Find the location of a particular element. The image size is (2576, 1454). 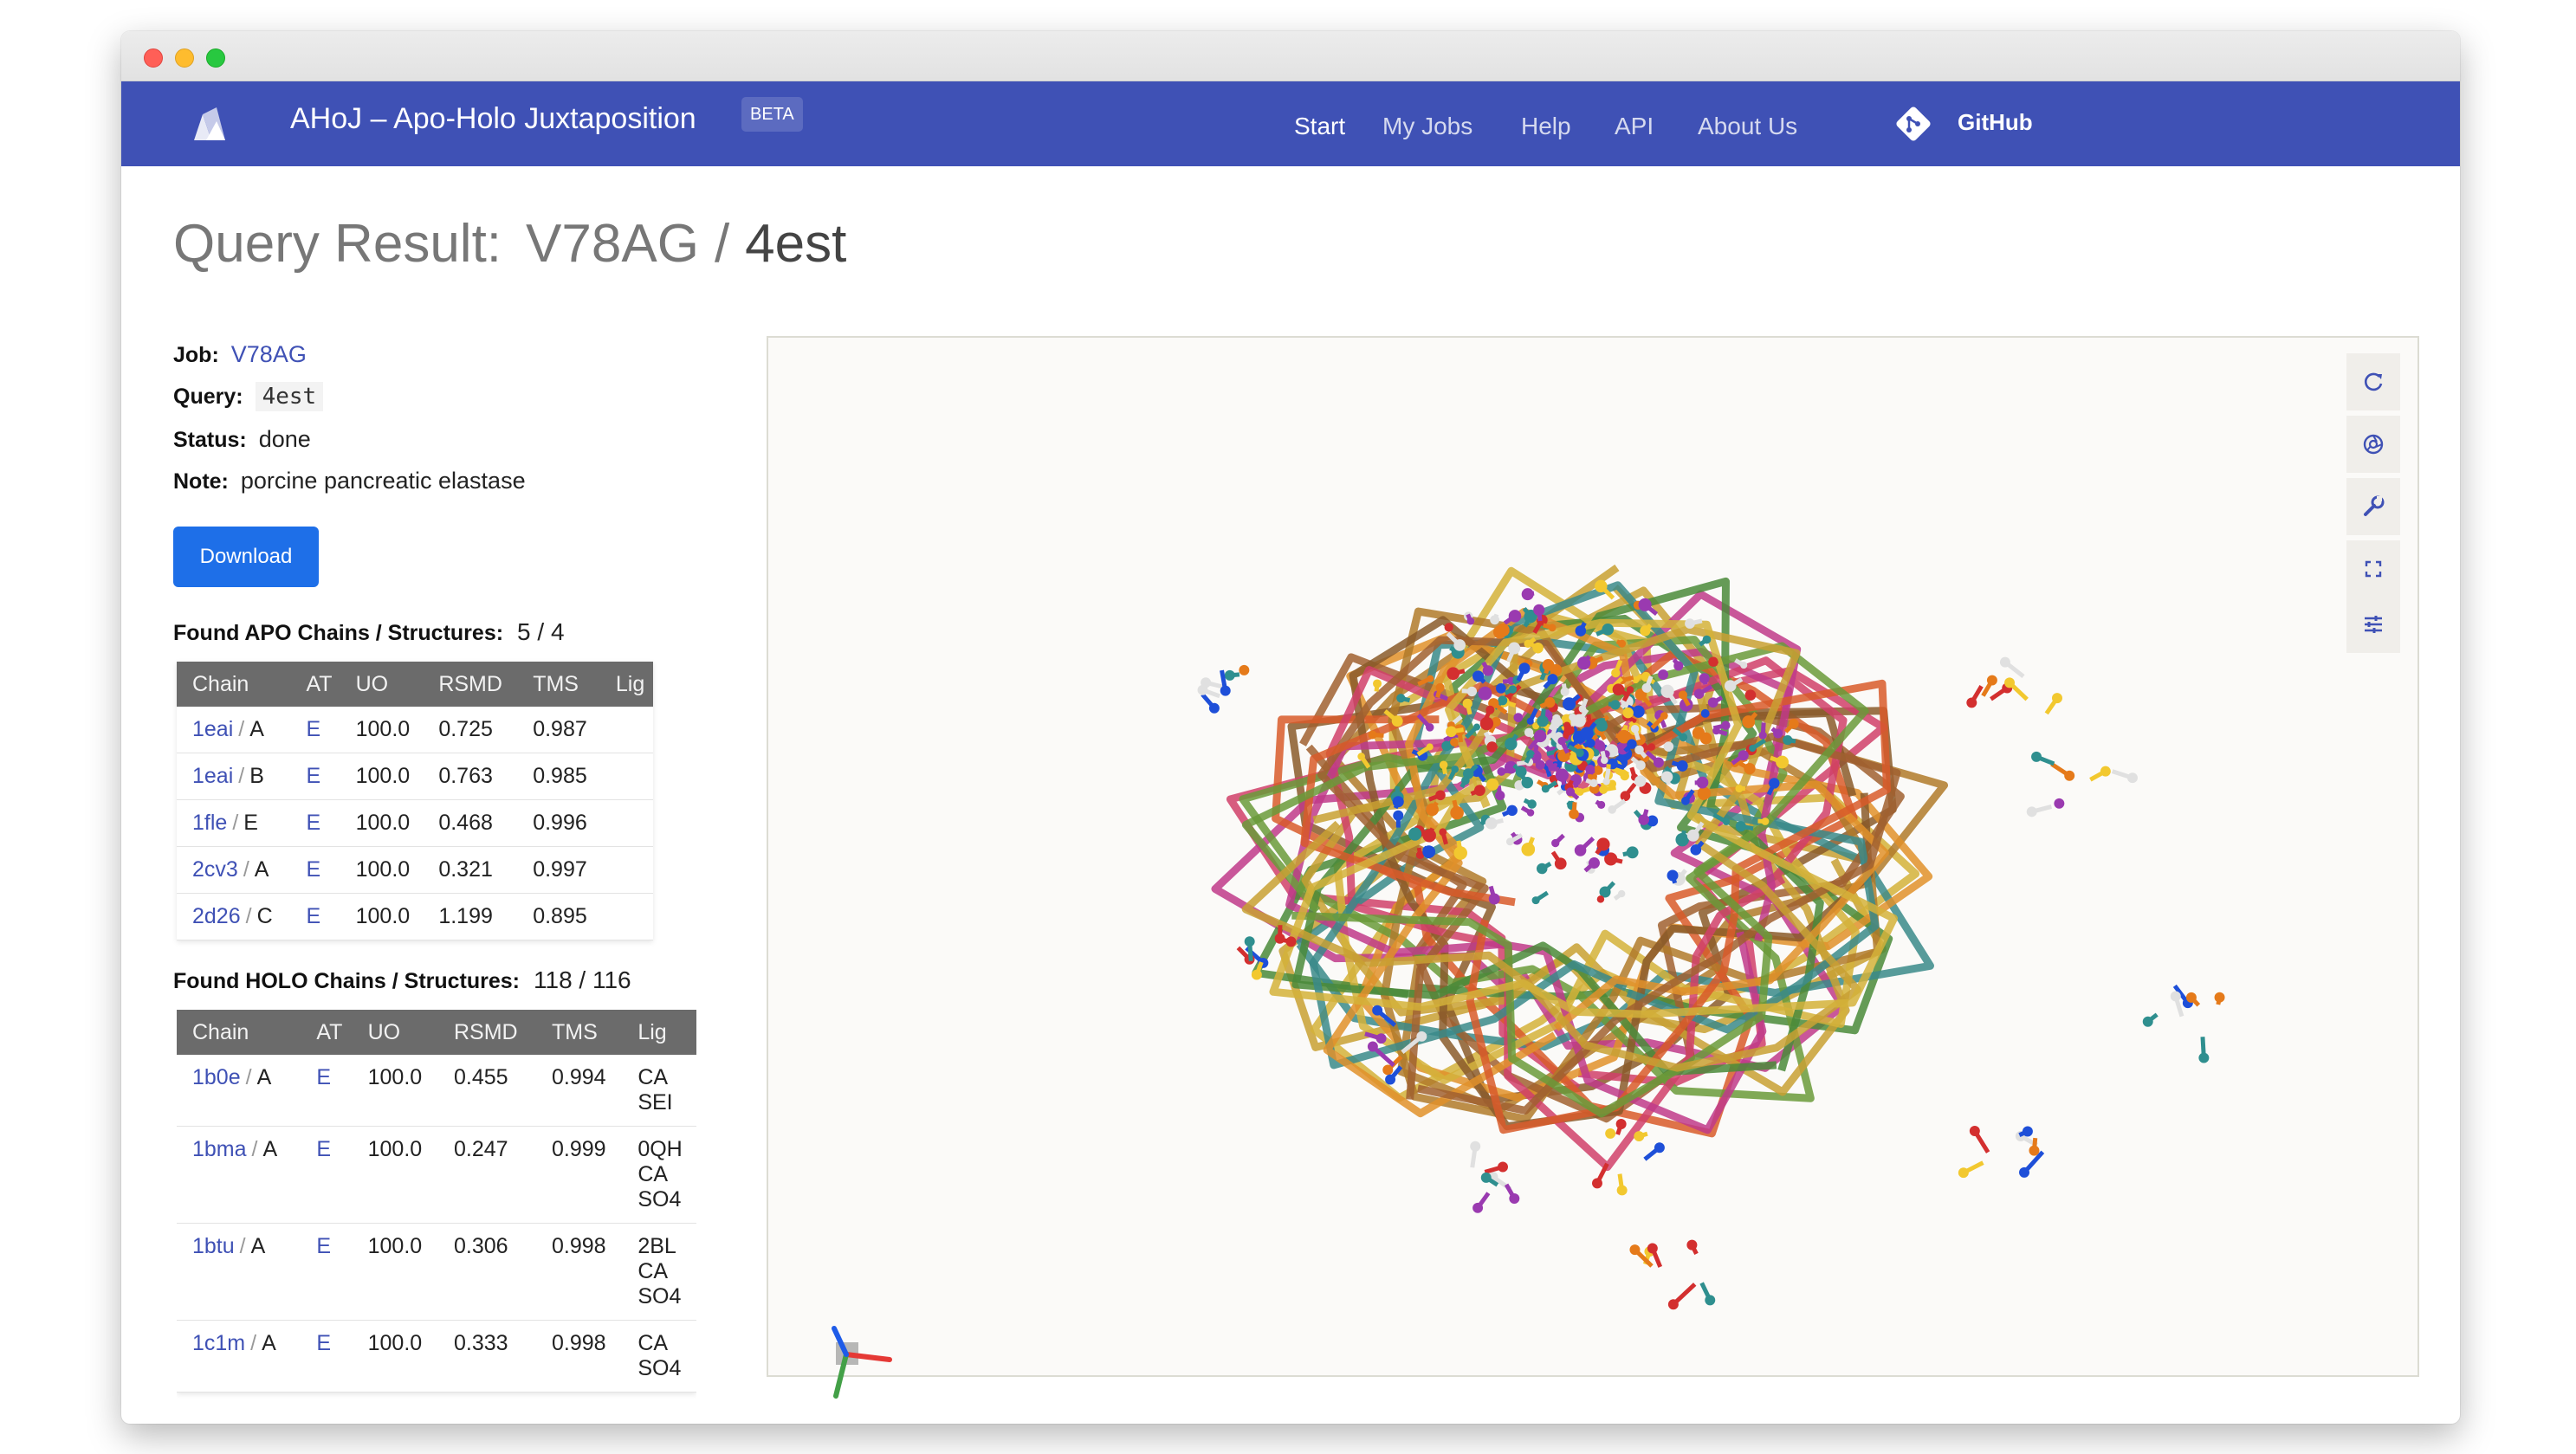

git-icon is located at coordinates (1913, 124).